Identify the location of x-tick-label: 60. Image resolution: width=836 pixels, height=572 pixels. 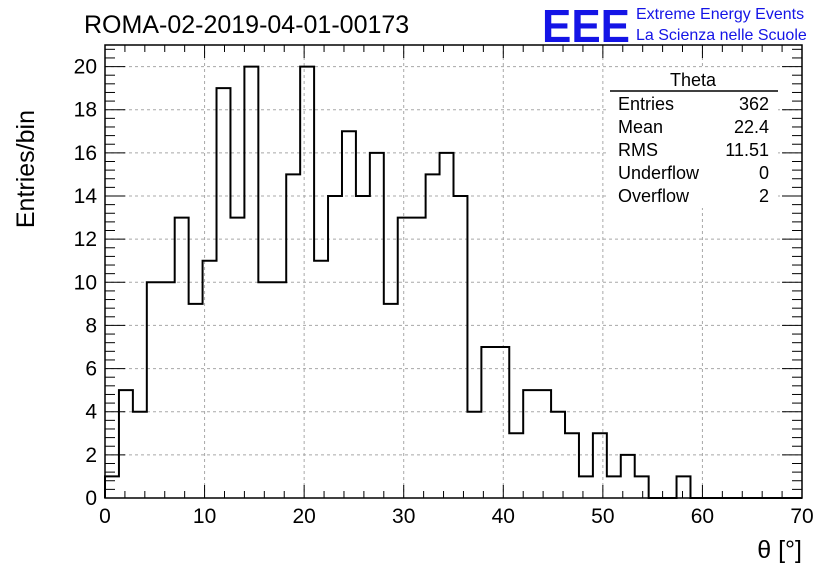
(702, 516).